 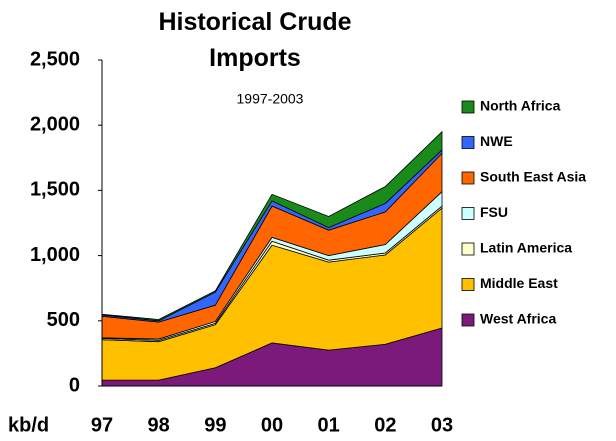 What do you see at coordinates (255, 40) in the screenshot?
I see `chart-title: Historical Crude Imports` at bounding box center [255, 40].